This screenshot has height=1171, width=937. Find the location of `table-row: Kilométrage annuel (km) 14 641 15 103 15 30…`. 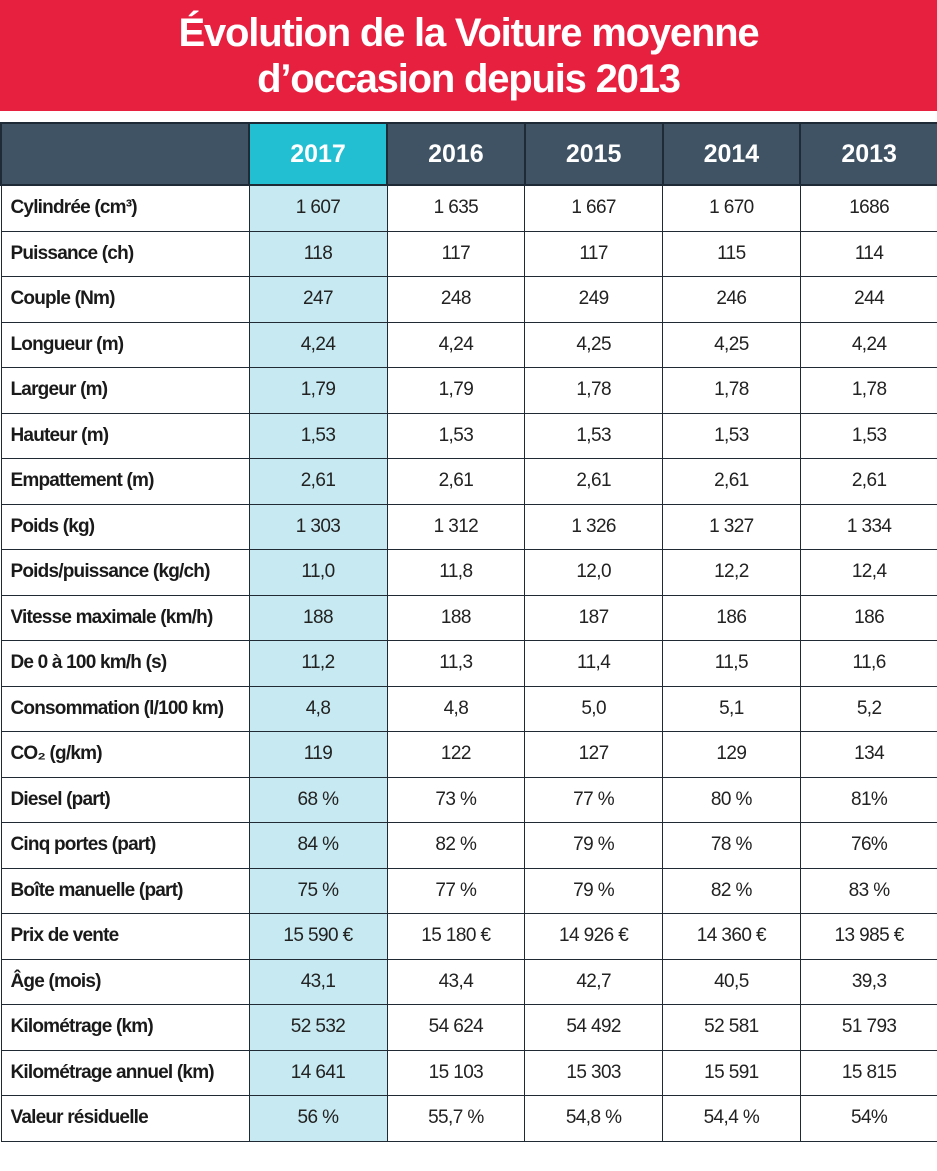

table-row: Kilométrage annuel (km) 14 641 15 103 15 30… is located at coordinates (468, 1072).